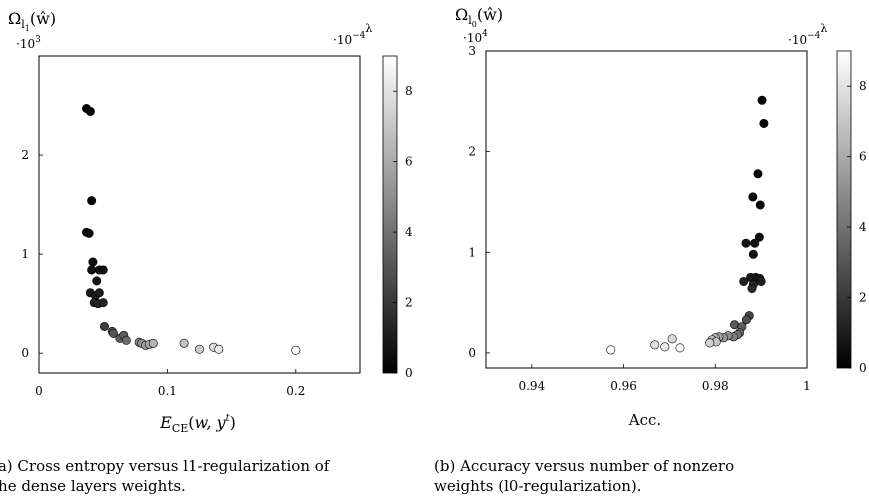 The width and height of the screenshot is (869, 504). Describe the element at coordinates (644, 420) in the screenshot. I see `chart-b-xlabel: Acc.` at that location.